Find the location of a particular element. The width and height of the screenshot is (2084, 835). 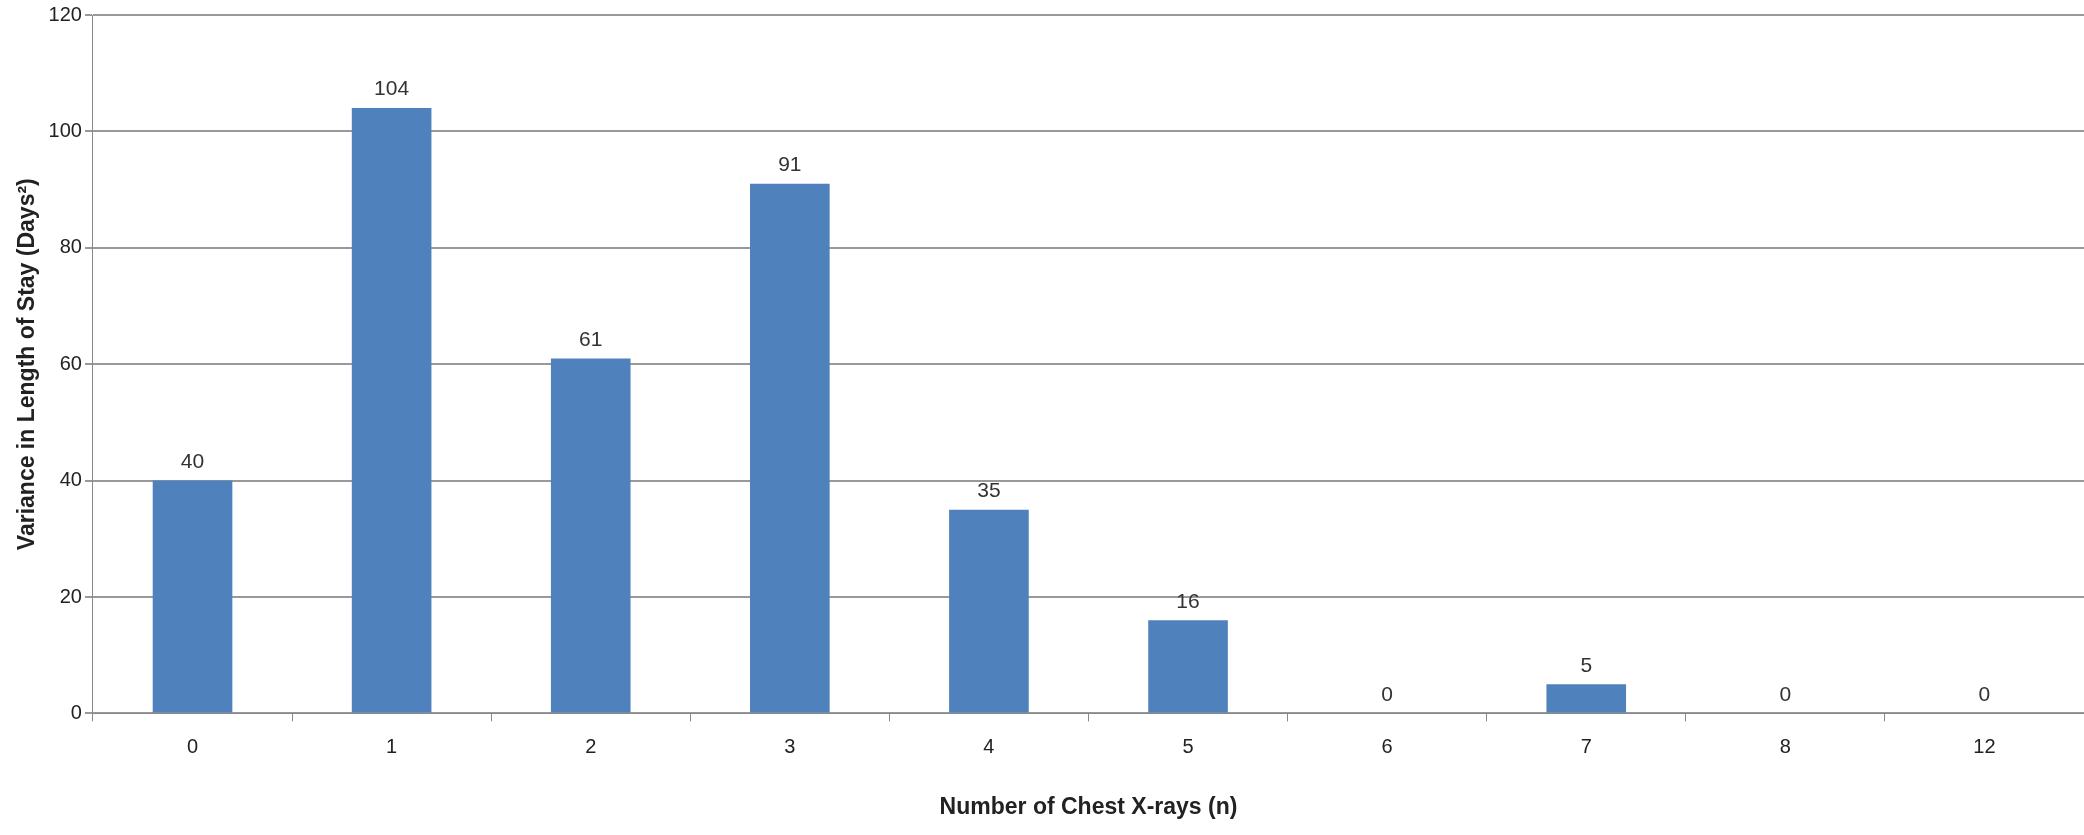

y-tick-label: 120 is located at coordinates (65, 13).